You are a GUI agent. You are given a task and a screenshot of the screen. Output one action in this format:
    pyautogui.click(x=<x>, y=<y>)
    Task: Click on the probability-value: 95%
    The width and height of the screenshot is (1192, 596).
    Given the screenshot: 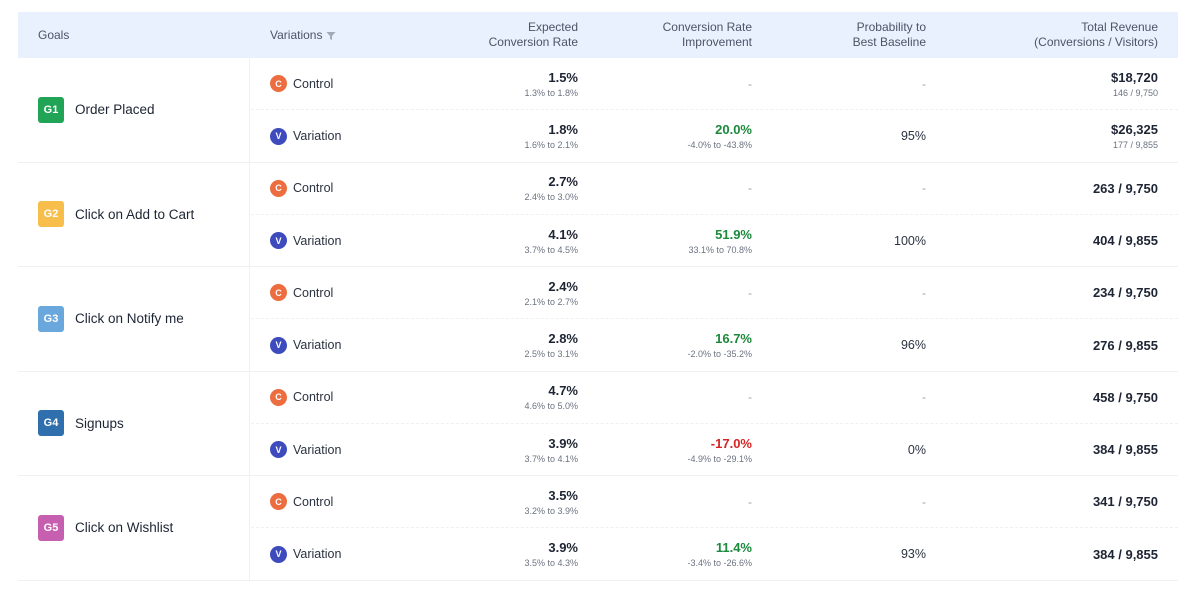 What is the action you would take?
    pyautogui.click(x=913, y=136)
    